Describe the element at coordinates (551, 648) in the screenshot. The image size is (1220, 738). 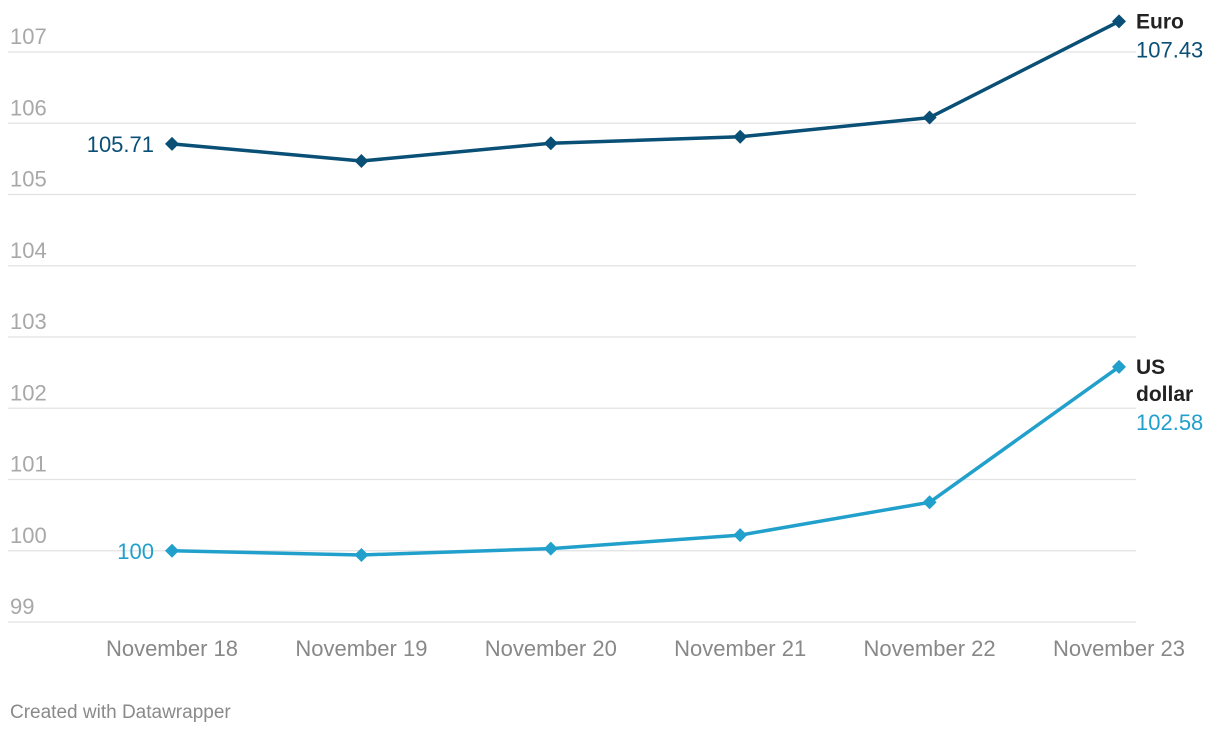
I see `x-tick-label: November 20` at that location.